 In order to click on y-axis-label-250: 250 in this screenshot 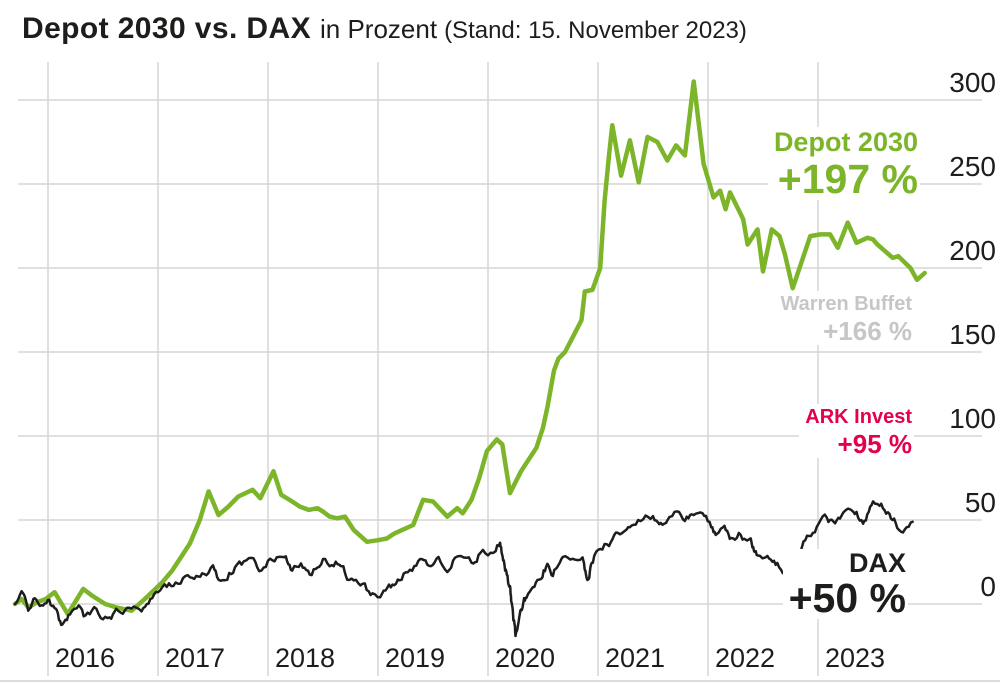, I will do `click(972, 166)`.